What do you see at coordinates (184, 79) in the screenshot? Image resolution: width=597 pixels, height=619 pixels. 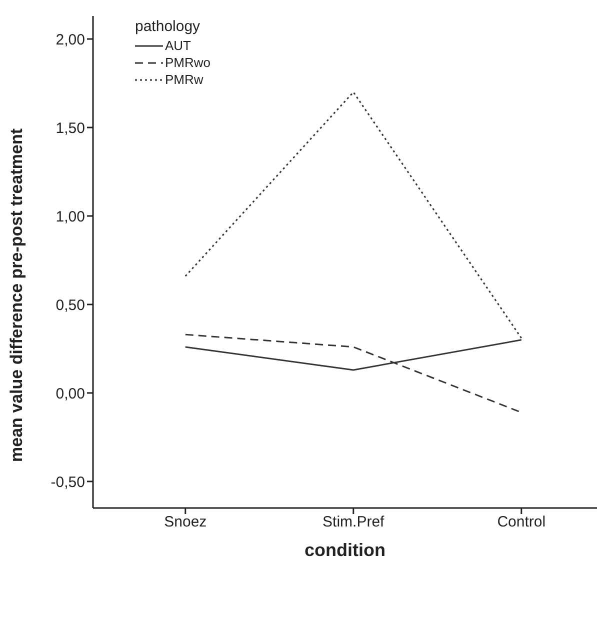 I see `legend-label: PMRw` at bounding box center [184, 79].